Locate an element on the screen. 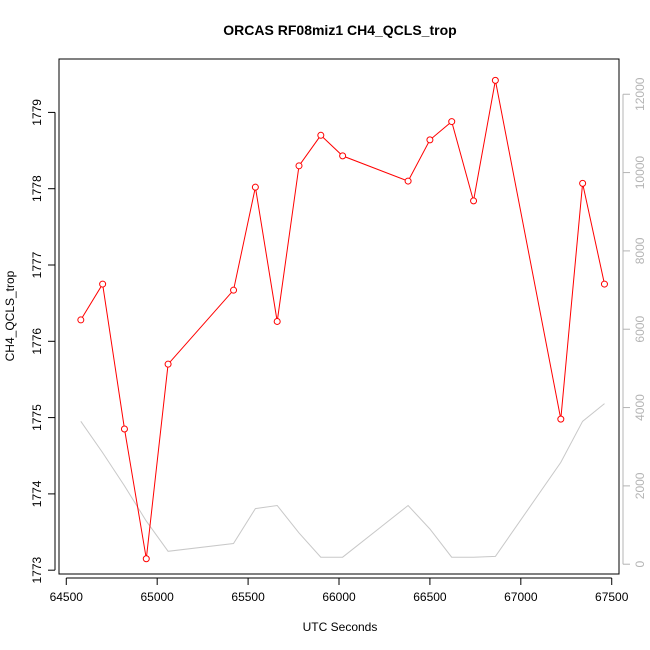  y-axis-label: CH4_QCLS_trop is located at coordinates (10, 315).